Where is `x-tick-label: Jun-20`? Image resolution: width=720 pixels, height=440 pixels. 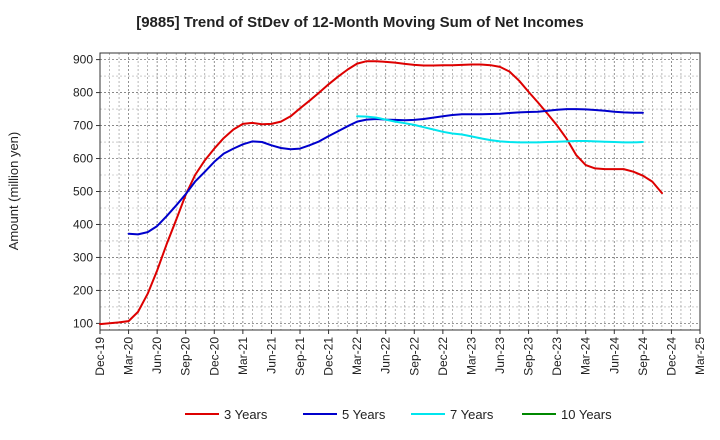 x-tick-label: Jun-20 is located at coordinates (157, 355).